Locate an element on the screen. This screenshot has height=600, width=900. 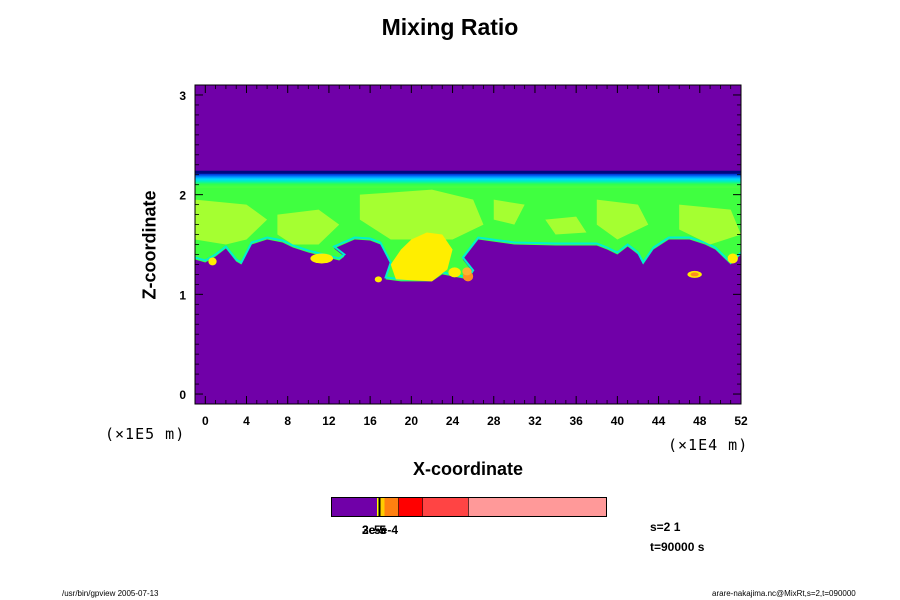
colorbar is located at coordinates (469, 507).